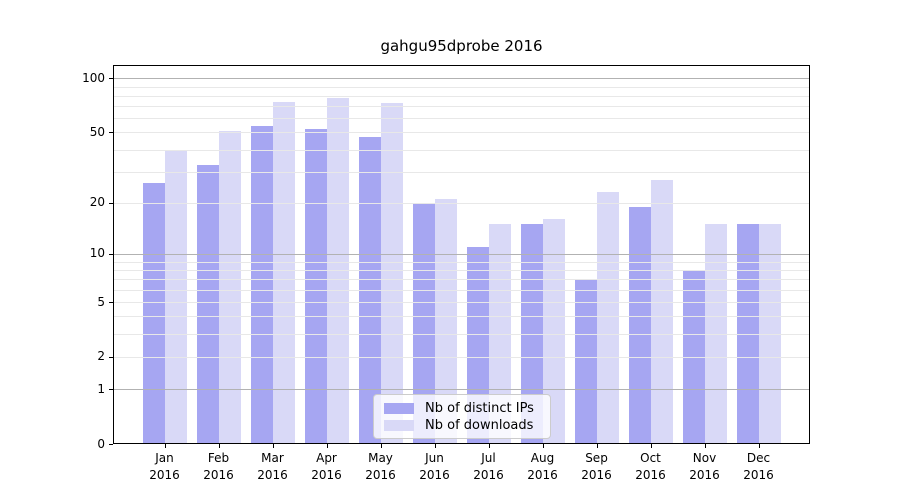  Describe the element at coordinates (543, 446) in the screenshot. I see `x-tick-mark-aug` at that location.